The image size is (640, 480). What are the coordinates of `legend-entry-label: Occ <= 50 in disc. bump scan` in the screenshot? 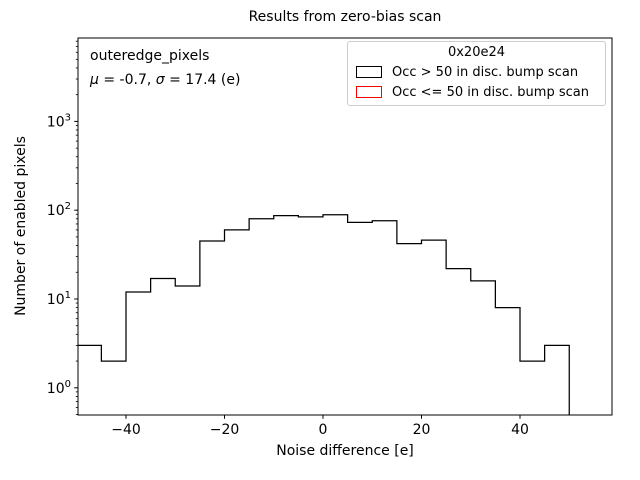 It's located at (490, 92).